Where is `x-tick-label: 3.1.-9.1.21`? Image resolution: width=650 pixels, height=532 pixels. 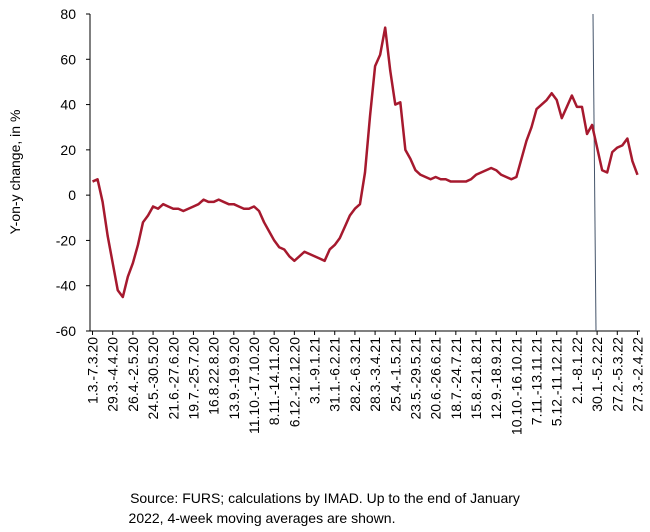 x-tick-label: 3.1.-9.1.21 is located at coordinates (315, 370).